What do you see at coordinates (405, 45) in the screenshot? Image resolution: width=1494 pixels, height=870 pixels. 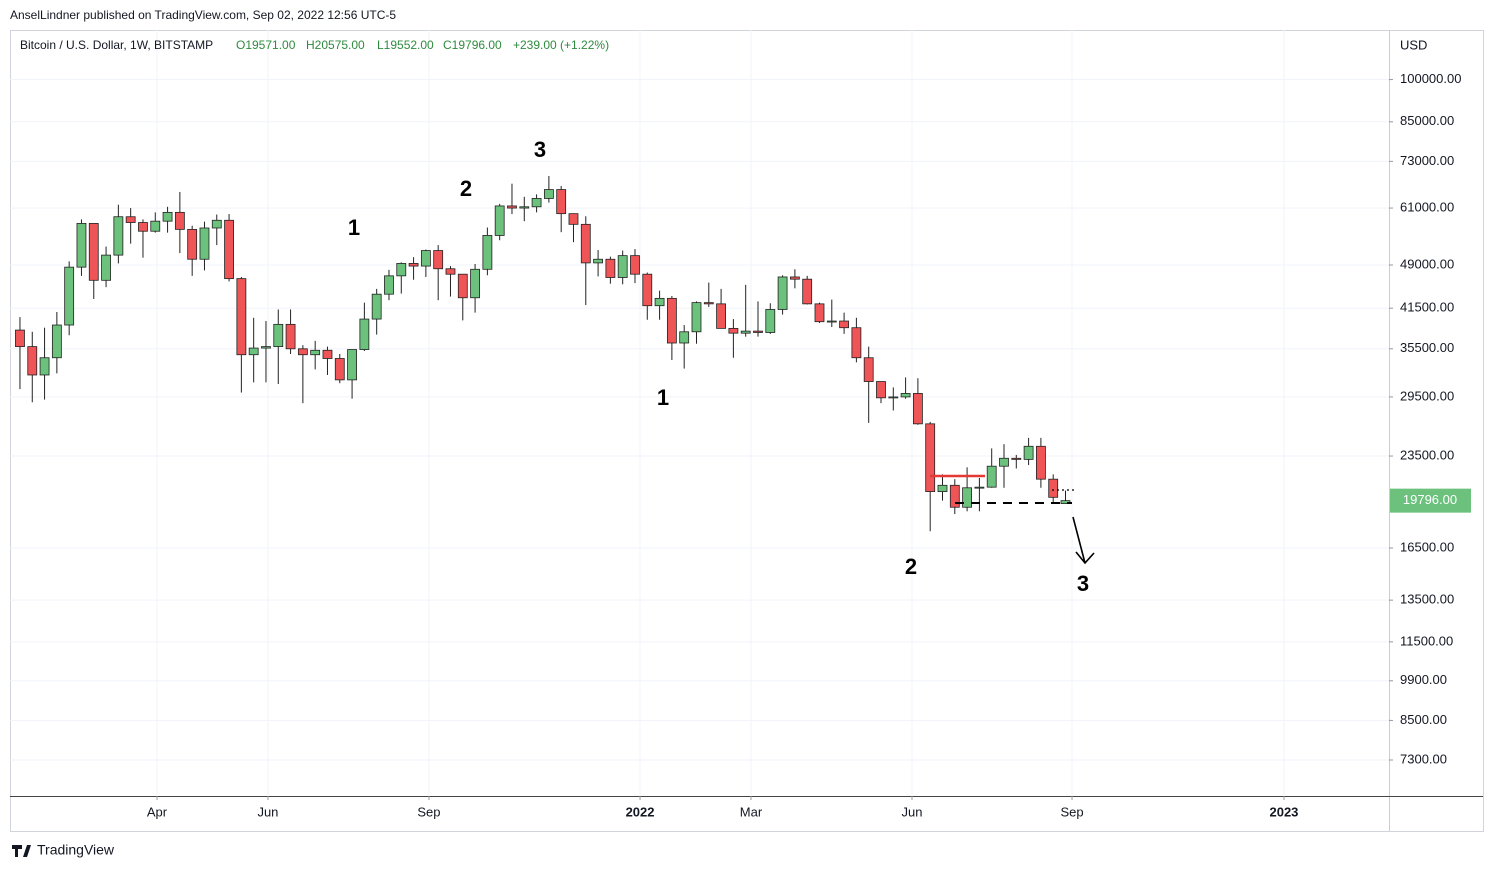 I see `quote-value: L19552.00` at bounding box center [405, 45].